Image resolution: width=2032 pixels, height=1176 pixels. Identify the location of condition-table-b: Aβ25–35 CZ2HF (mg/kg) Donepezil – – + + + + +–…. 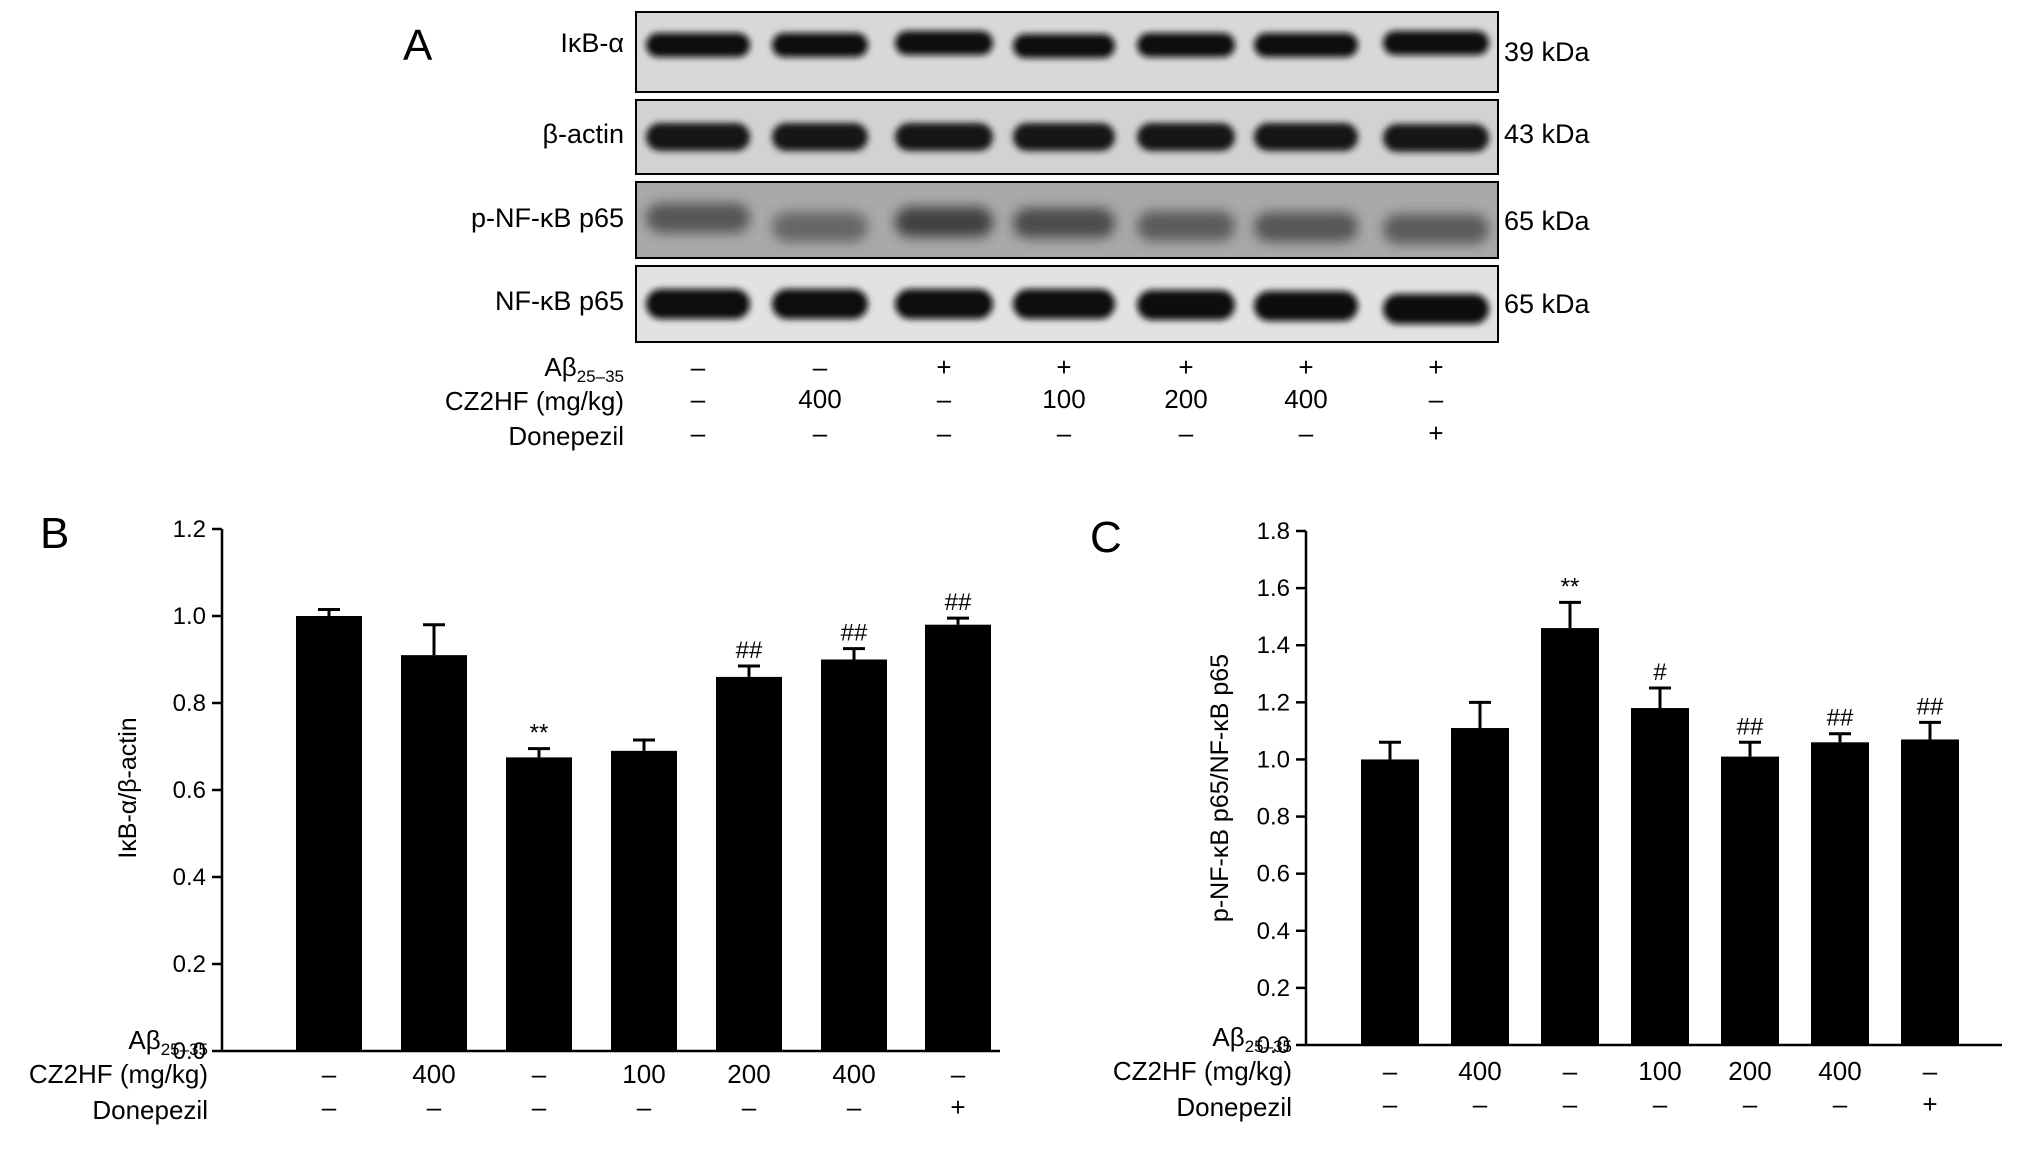
(497, 1075).